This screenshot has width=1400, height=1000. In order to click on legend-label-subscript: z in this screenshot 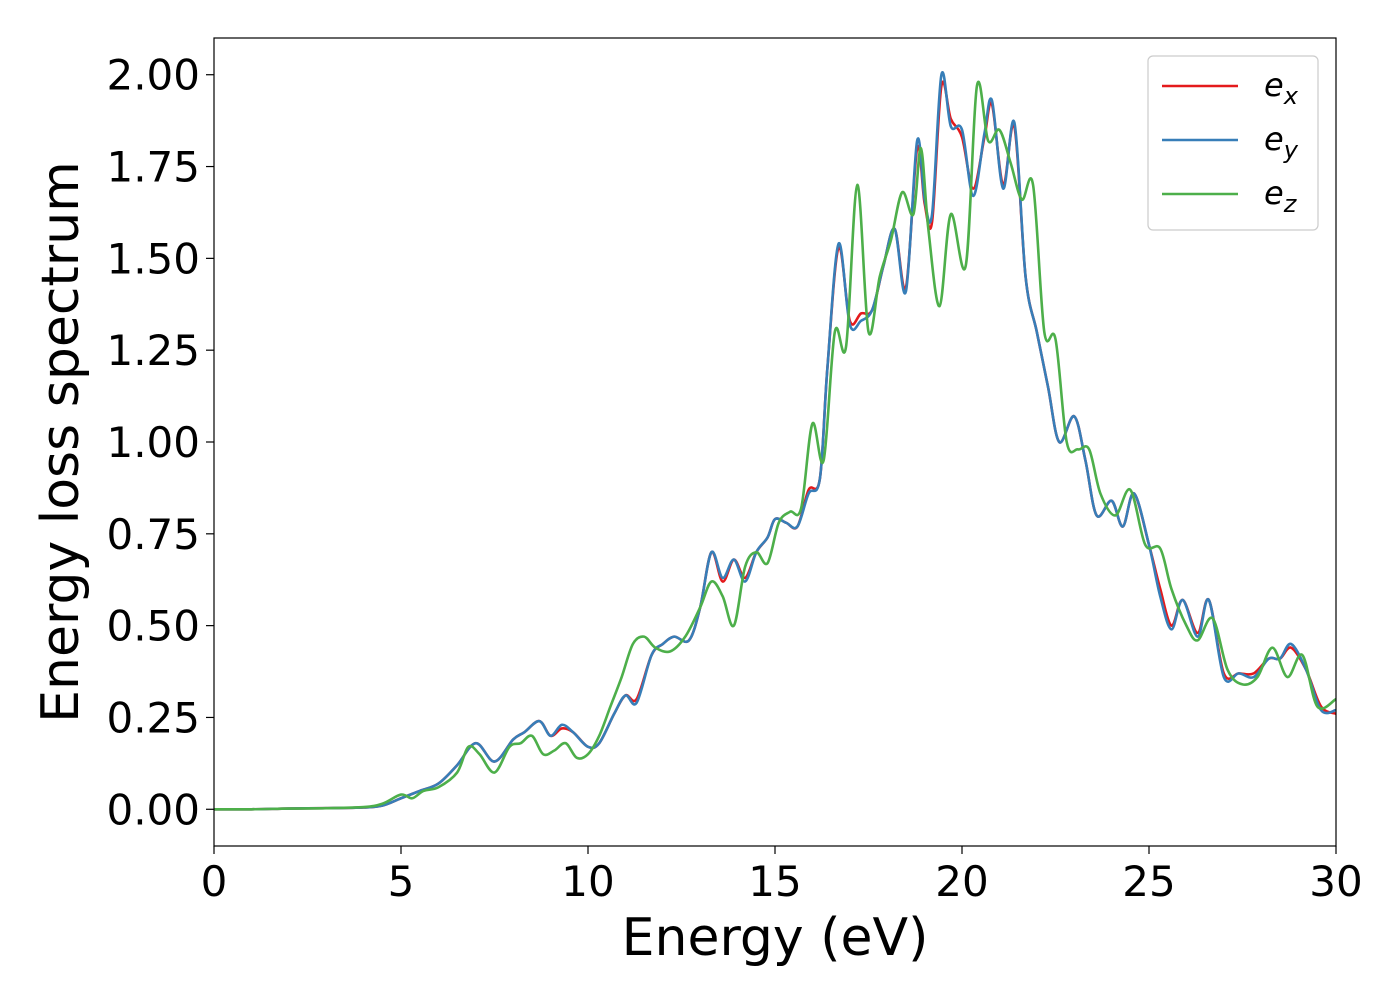, I will do `click(1290, 204)`.